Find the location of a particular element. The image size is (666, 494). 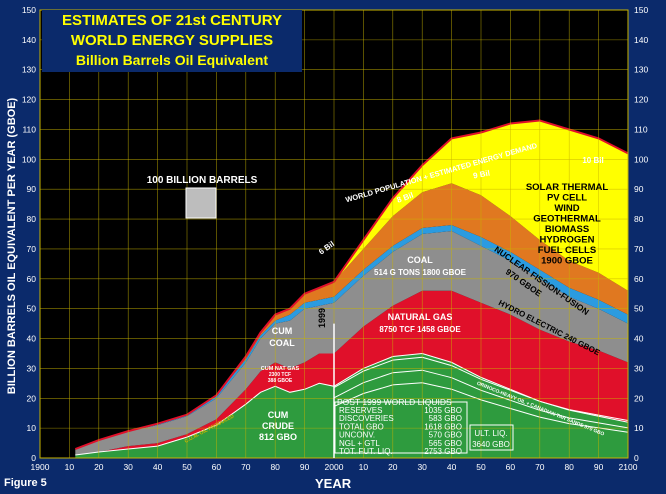

y-tick-left-12: 120 is located at coordinates (29, 100).